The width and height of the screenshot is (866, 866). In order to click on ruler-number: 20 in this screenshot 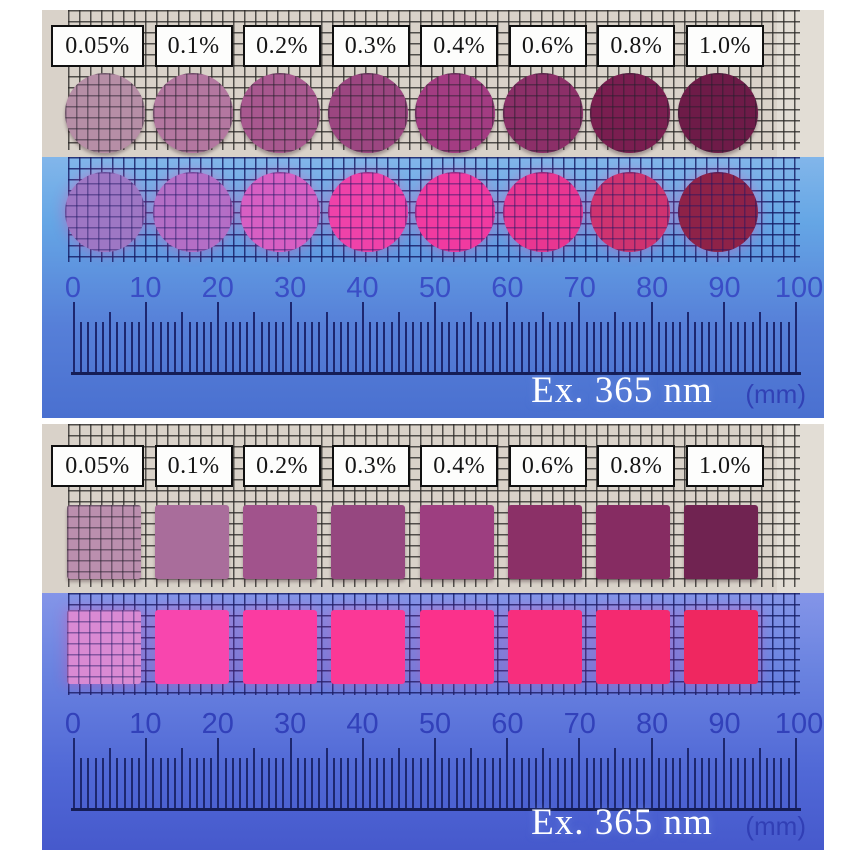, I will do `click(217, 724)`.